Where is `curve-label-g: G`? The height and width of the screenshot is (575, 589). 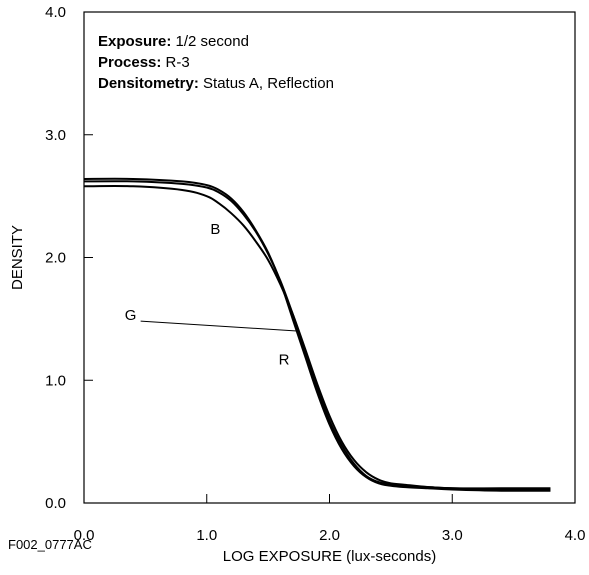 curve-label-g: G is located at coordinates (131, 315).